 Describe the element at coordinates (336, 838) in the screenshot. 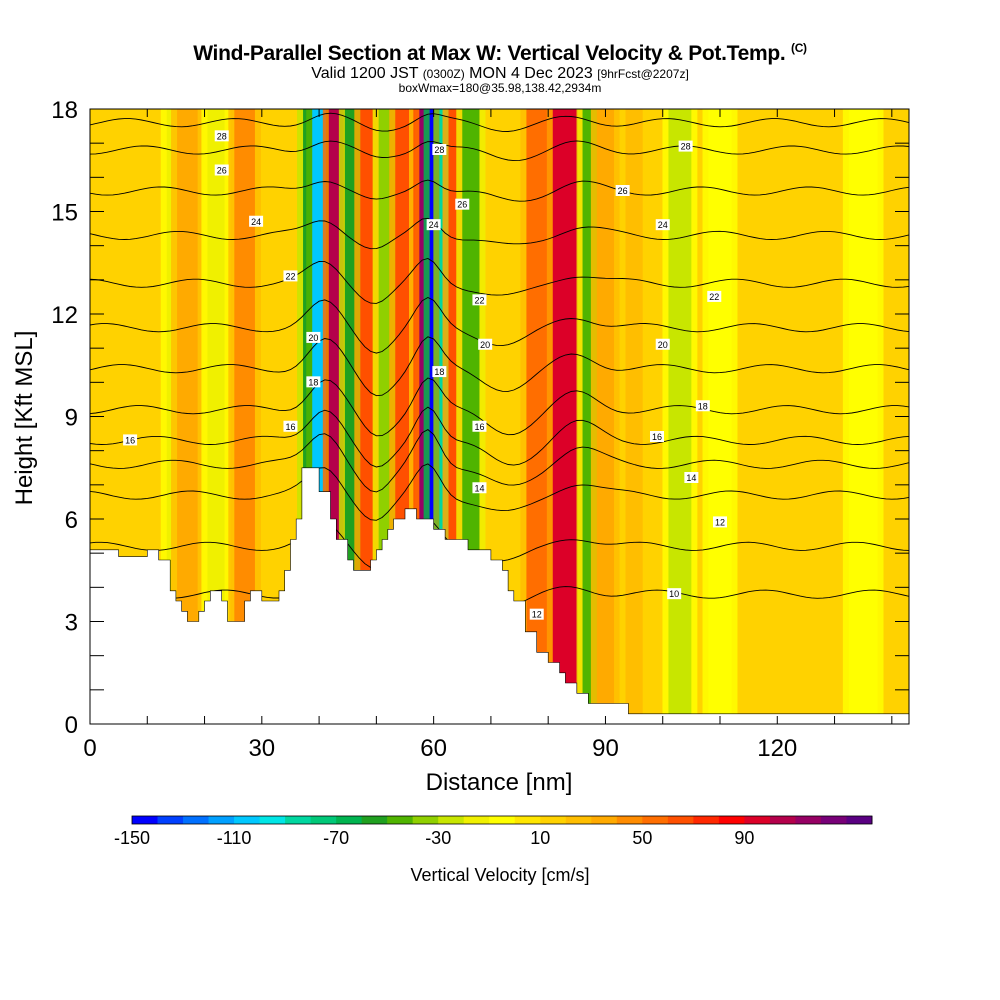

I see `colorbar-tick-label: -70` at that location.